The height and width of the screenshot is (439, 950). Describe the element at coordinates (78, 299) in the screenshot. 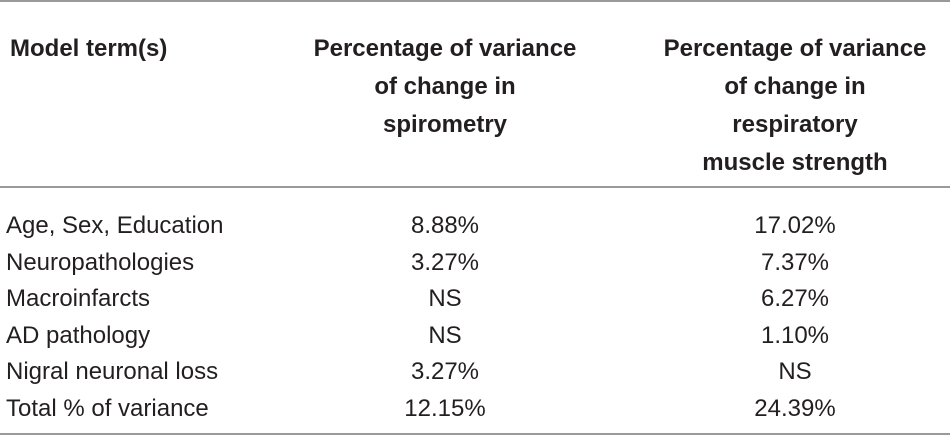

I see `model-term-cell: Macroinfarcts` at that location.